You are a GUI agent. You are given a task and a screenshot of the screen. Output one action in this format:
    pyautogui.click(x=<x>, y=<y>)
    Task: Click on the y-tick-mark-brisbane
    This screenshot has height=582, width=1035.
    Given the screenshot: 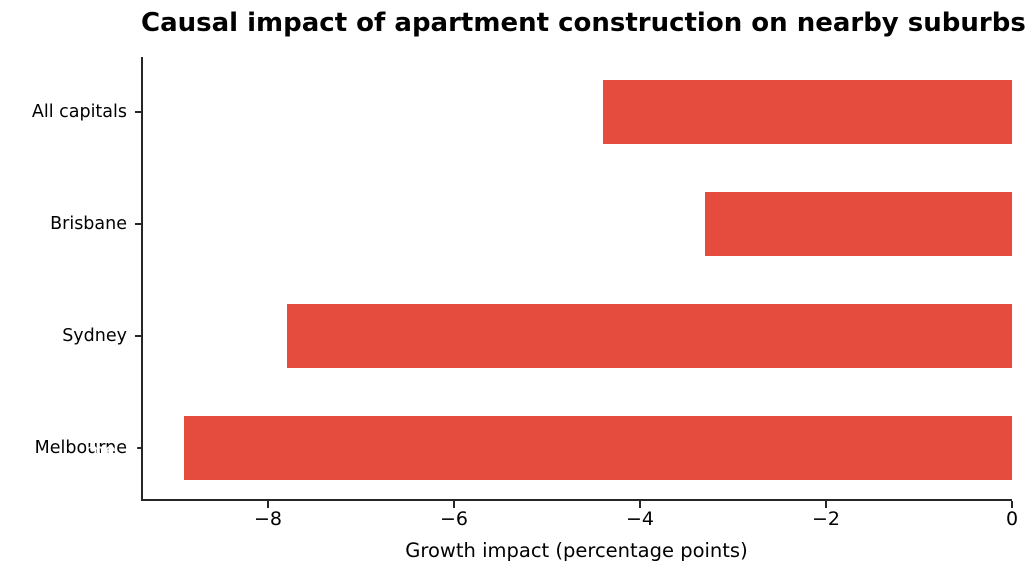 What is the action you would take?
    pyautogui.click(x=138, y=224)
    